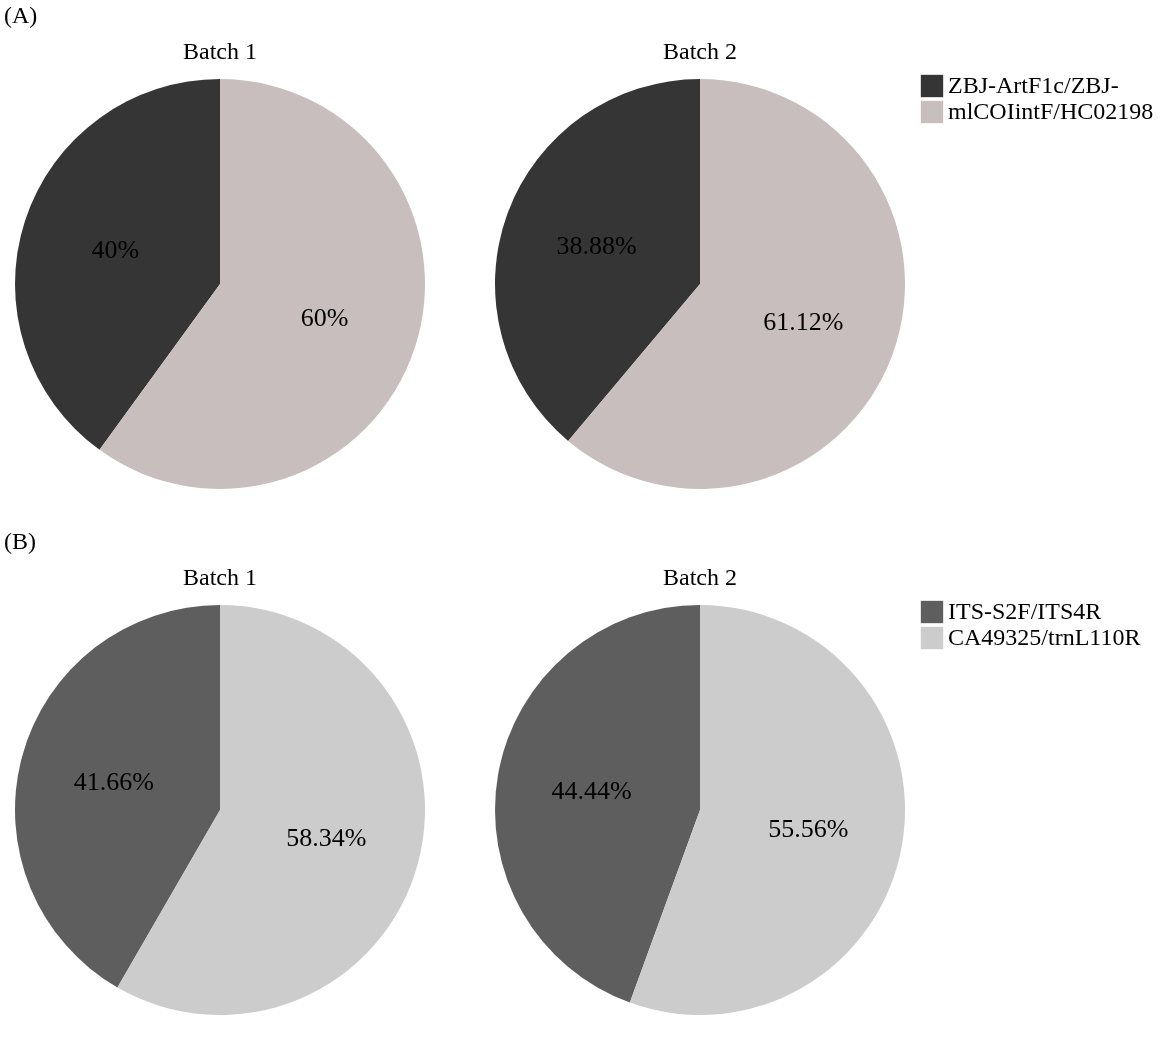 The width and height of the screenshot is (1176, 1064). I want to click on data-label: 61.12%, so click(803, 321).